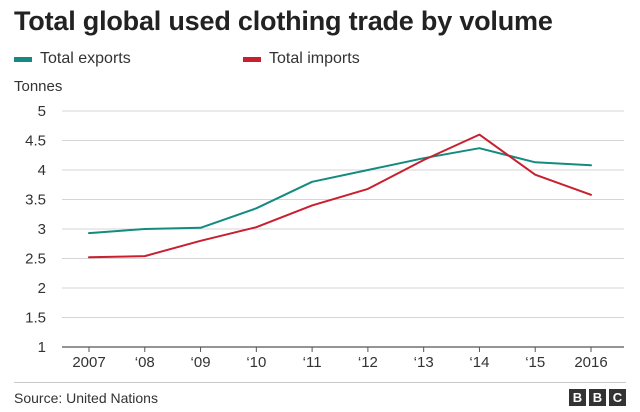  Describe the element at coordinates (35, 229) in the screenshot. I see `y-tick-labels: 1 1.5 2 2.5 3 3.5 4 4.5 5` at that location.